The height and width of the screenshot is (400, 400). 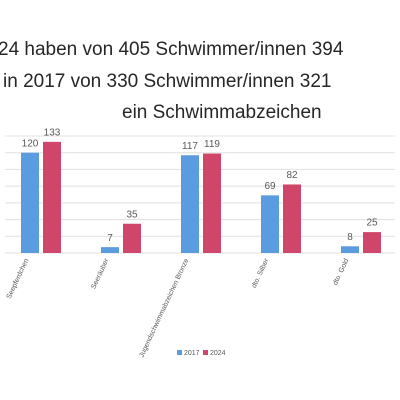 What do you see at coordinates (132, 214) in the screenshot?
I see `value-label: 35` at bounding box center [132, 214].